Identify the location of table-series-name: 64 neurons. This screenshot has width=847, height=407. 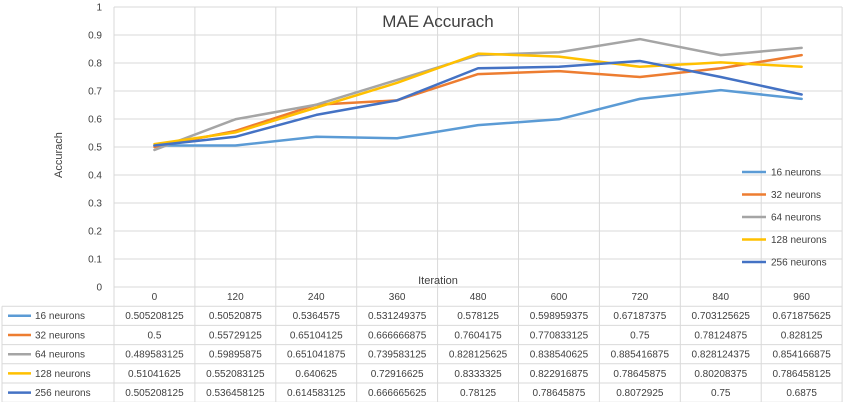
(60, 355).